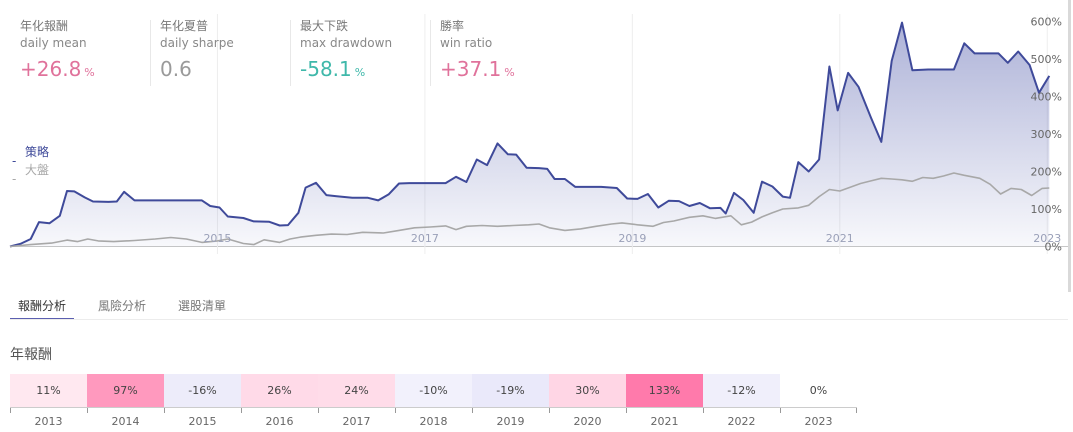 This screenshot has width=1073, height=432. Describe the element at coordinates (197, 43) in the screenshot. I see `metric-label-en: daily sharpe` at that location.